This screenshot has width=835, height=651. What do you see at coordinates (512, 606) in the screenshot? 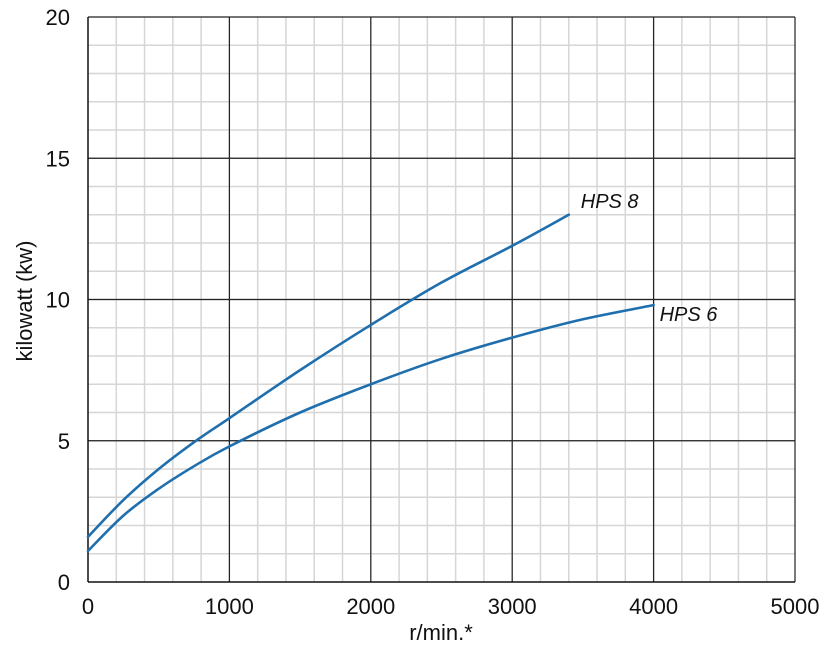
I see `x-tick-label: 3000` at bounding box center [512, 606].